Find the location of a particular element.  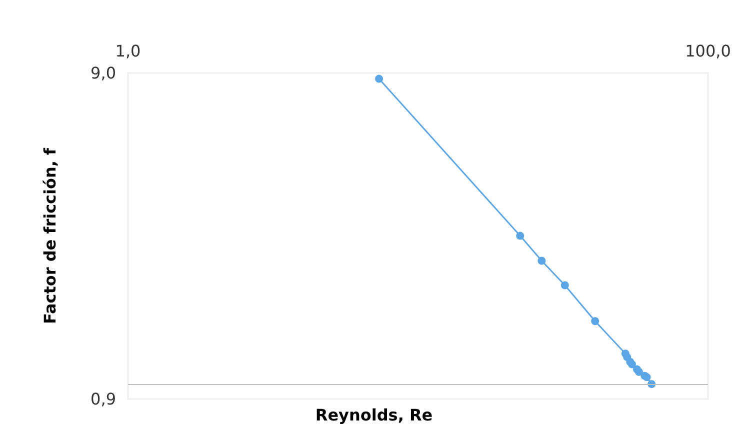

x-tick-label: 100,0 is located at coordinates (708, 51).